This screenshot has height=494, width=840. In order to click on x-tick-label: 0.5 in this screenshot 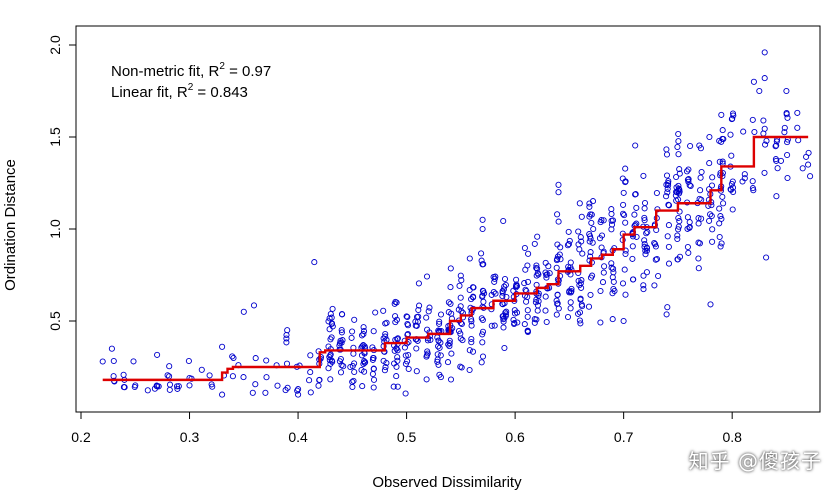, I will do `click(407, 437)`.